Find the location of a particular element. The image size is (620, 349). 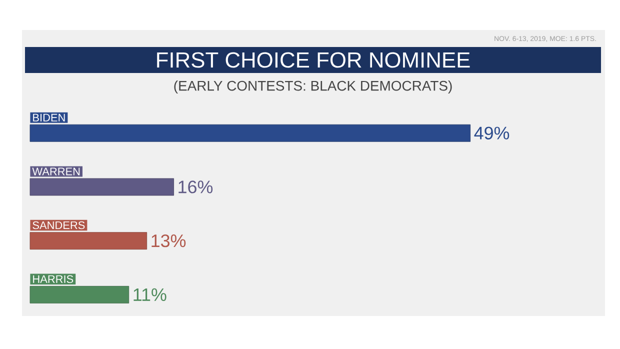

chart-subtitle: (EARLY CONTESTS: BLACK DEMOCRATS) is located at coordinates (313, 87).